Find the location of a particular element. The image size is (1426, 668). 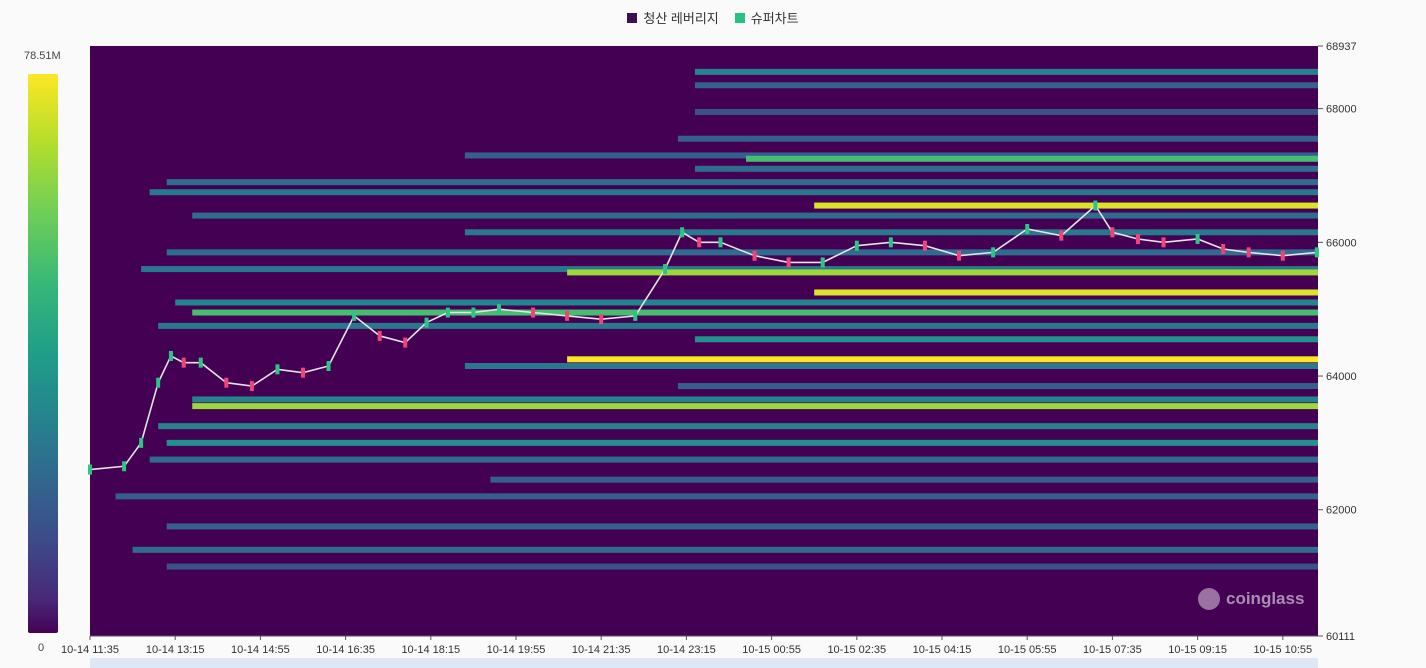

y-tick-label: 68000 is located at coordinates (1341, 110).